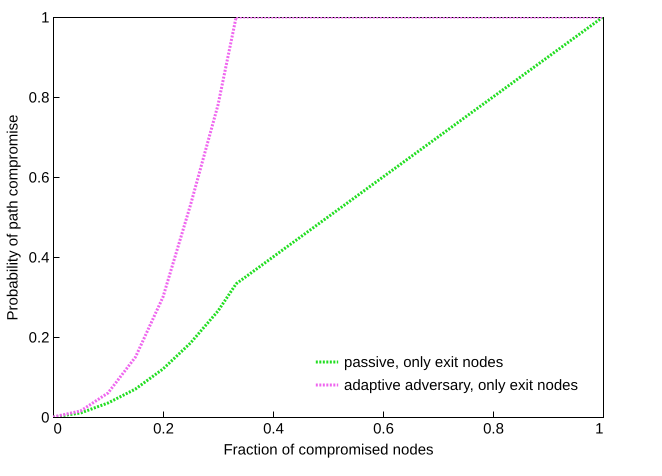 The height and width of the screenshot is (476, 662). Describe the element at coordinates (163, 429) in the screenshot. I see `x-tick-label: 0.2` at that location.